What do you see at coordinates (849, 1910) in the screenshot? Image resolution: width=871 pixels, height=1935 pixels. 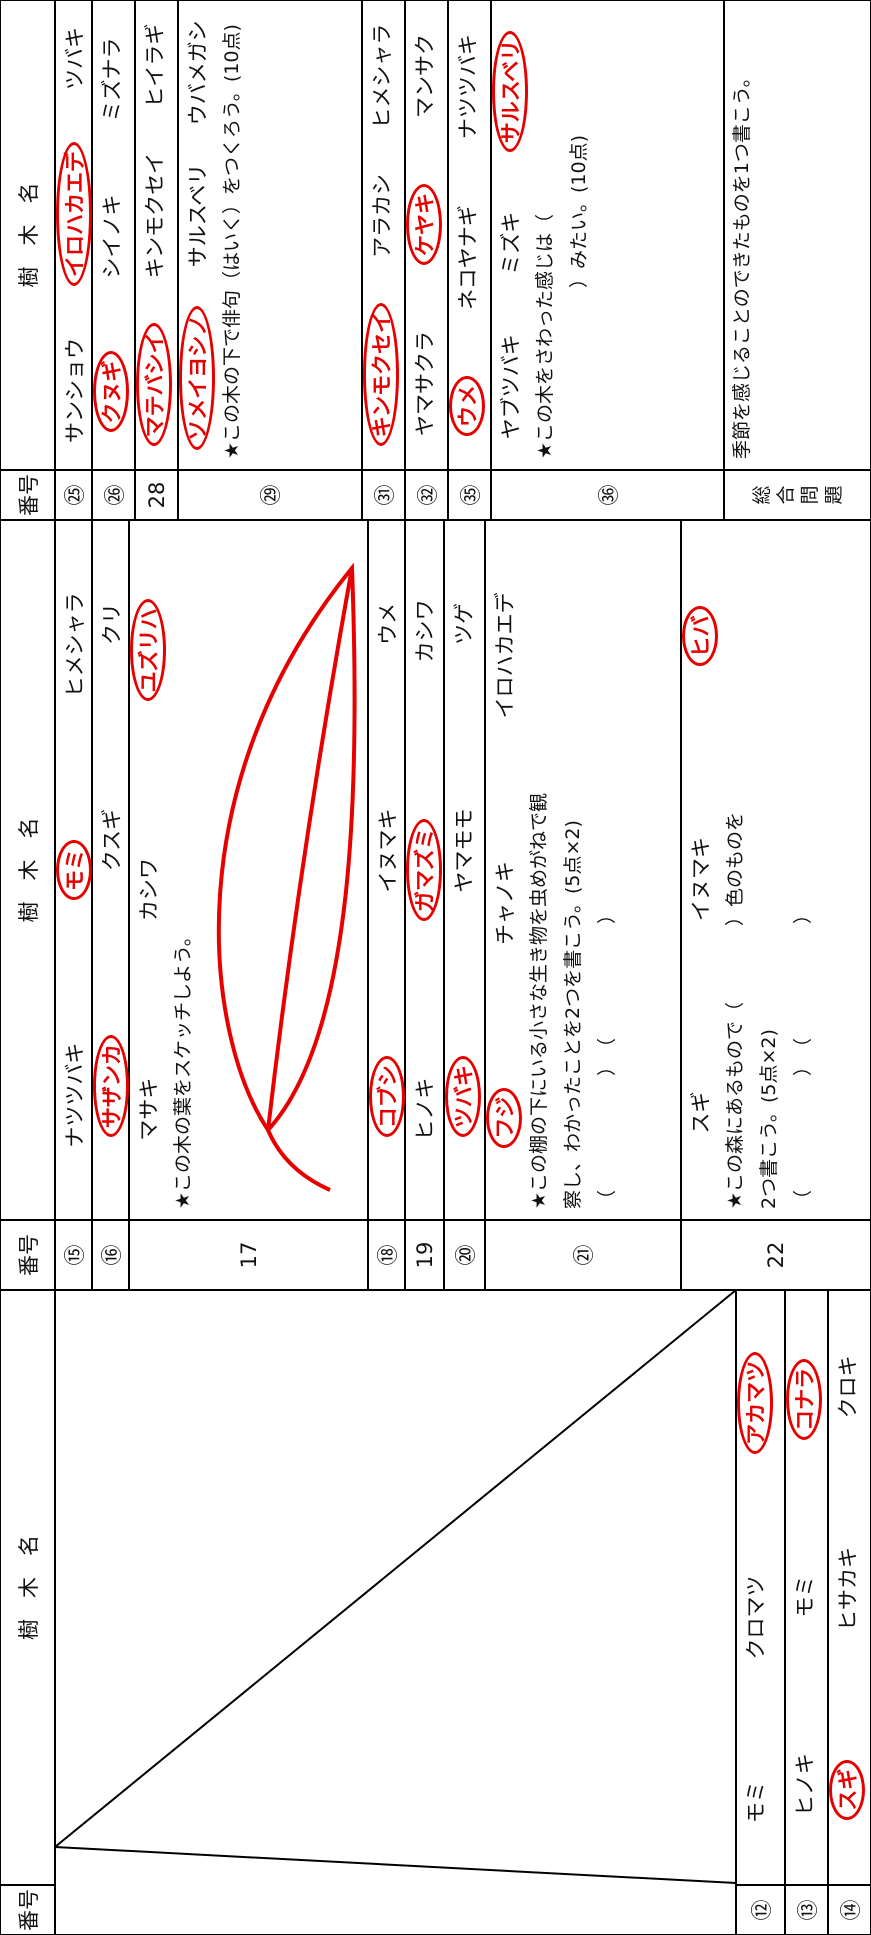 I see `row-number: ⑭` at bounding box center [849, 1910].